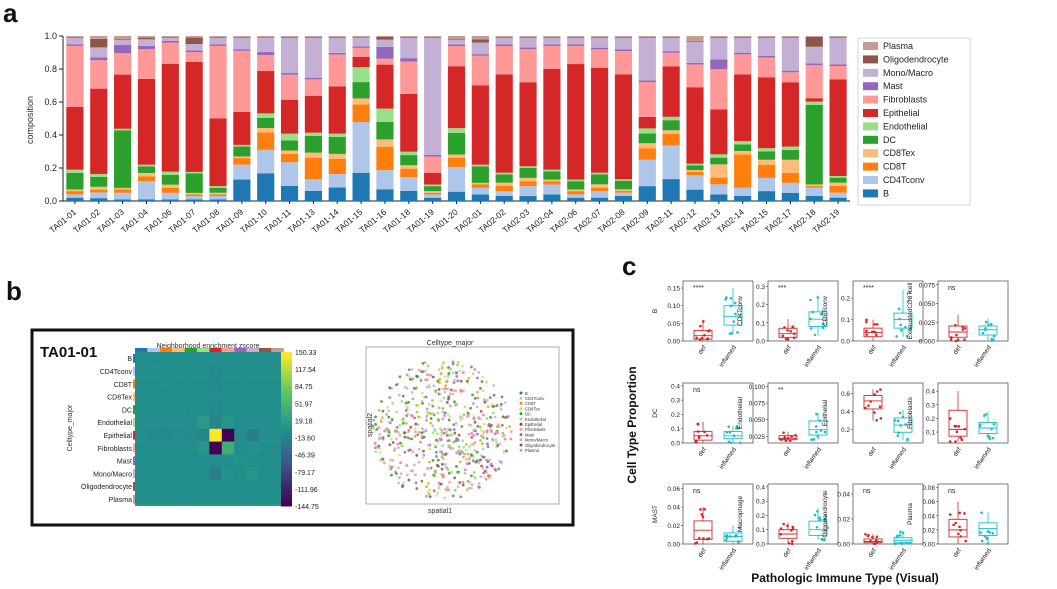 Image resolution: width=1057 pixels, height=589 pixels. What do you see at coordinates (781, 390) in the screenshot?
I see `box-significance: **` at bounding box center [781, 390].